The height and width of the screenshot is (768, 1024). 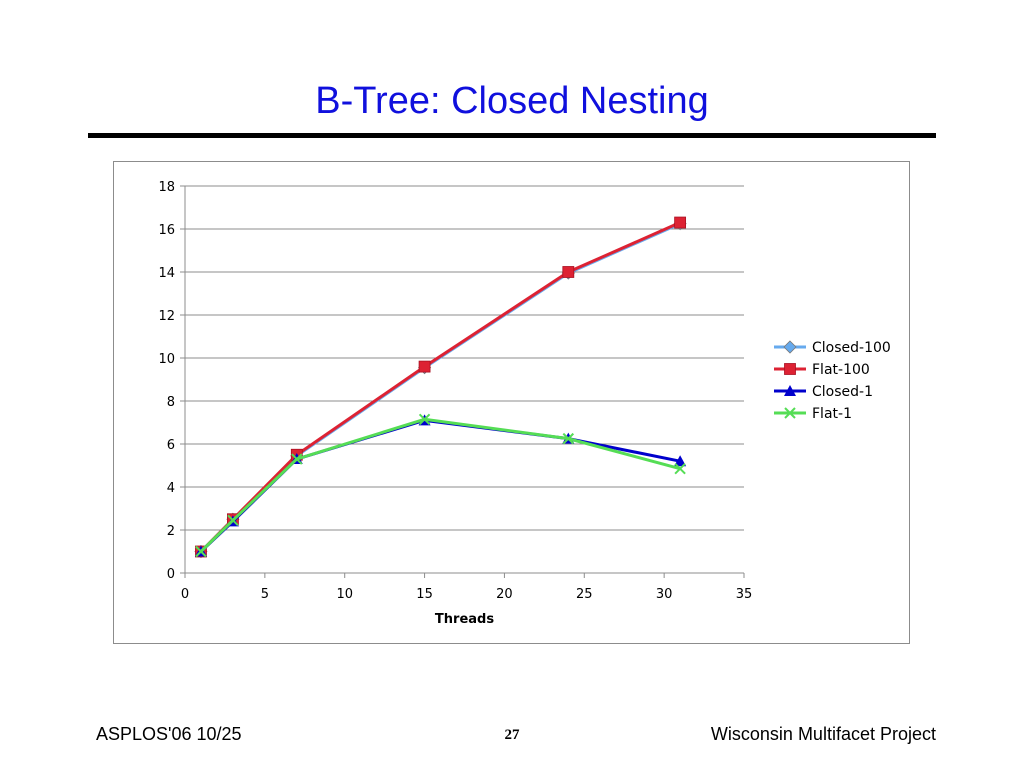 What do you see at coordinates (185, 594) in the screenshot?
I see `x-tick-label: 0` at bounding box center [185, 594].